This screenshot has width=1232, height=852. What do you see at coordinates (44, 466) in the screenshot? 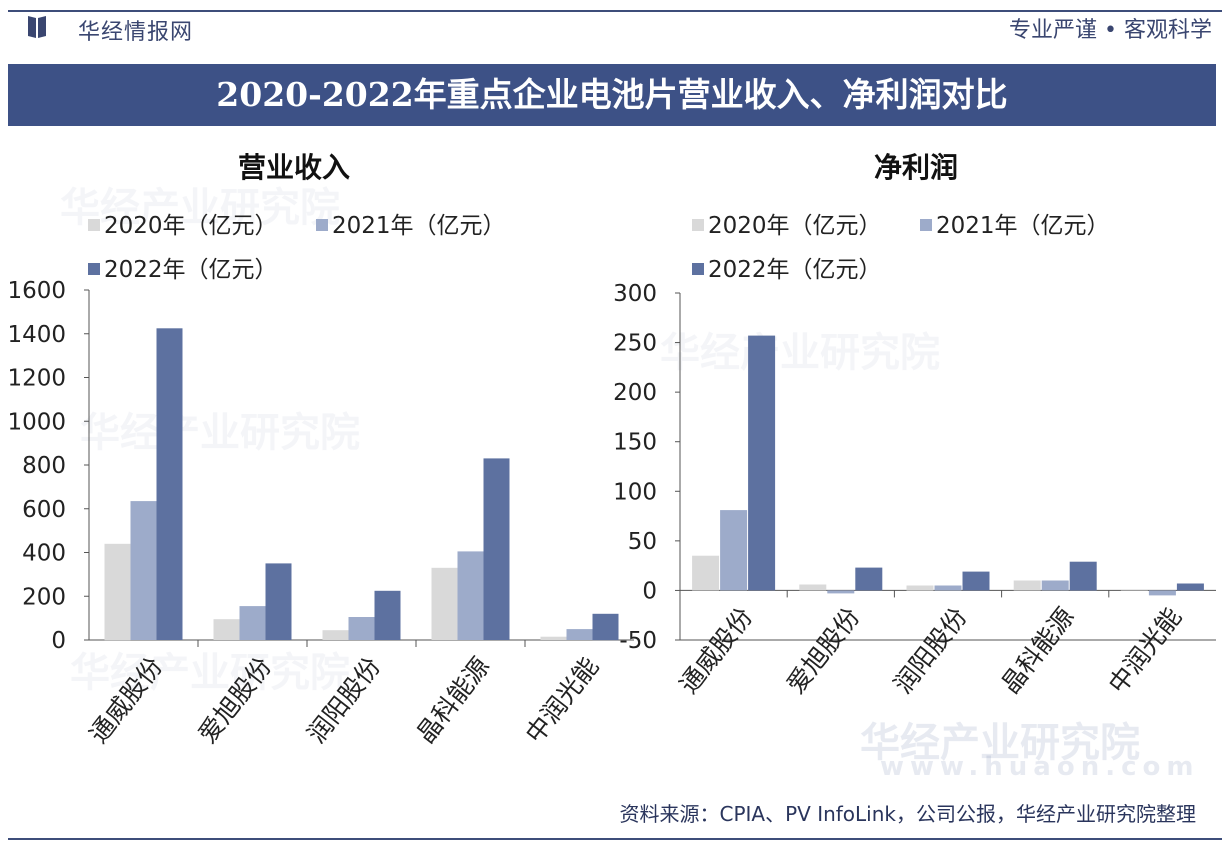
I see `y-tick-label: 800` at bounding box center [44, 466].